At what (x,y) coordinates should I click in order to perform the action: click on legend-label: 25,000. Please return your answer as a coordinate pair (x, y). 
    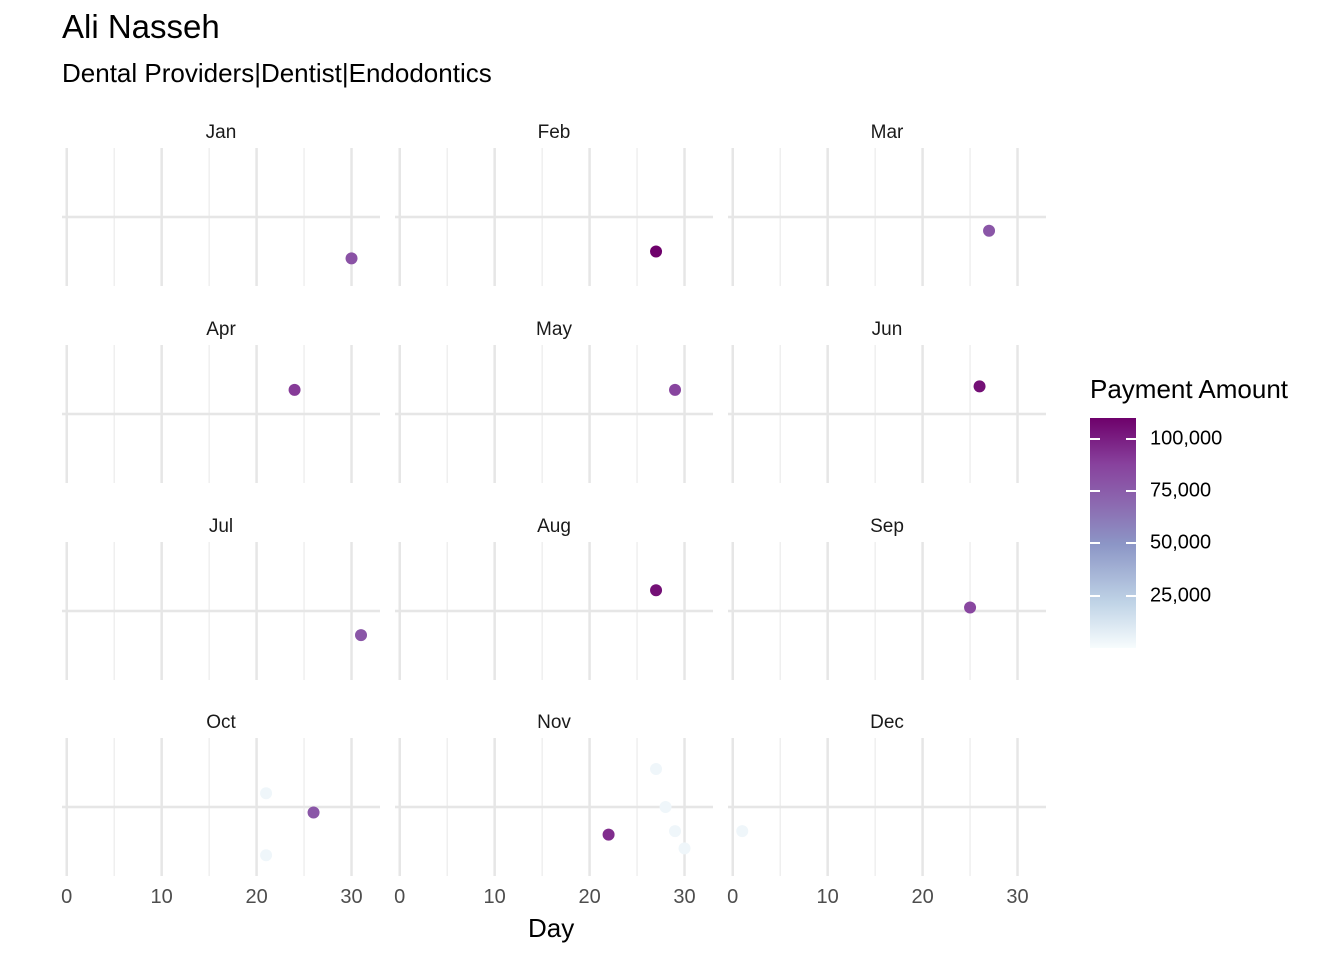
    Looking at the image, I should click on (1181, 595).